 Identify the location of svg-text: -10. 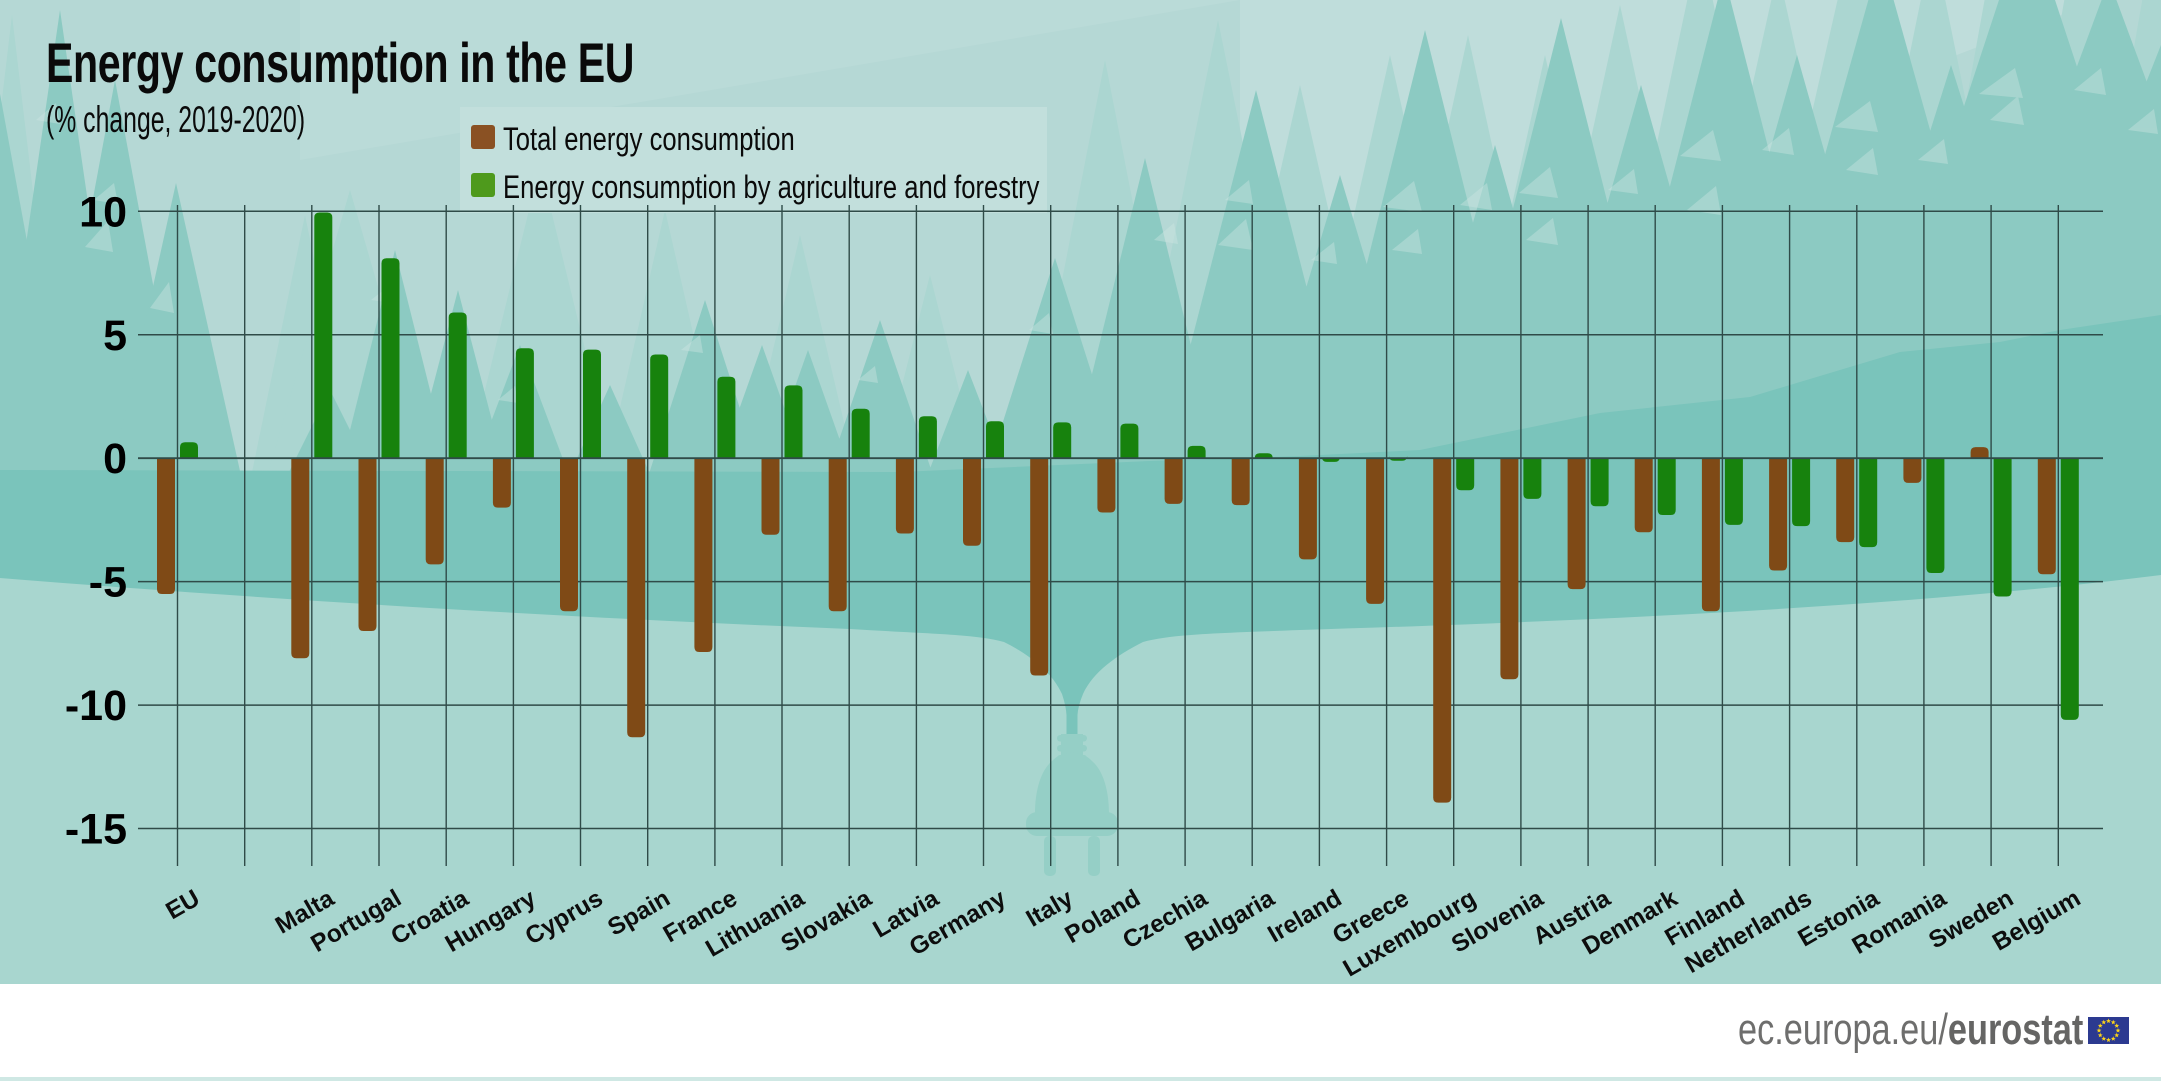
(96, 706).